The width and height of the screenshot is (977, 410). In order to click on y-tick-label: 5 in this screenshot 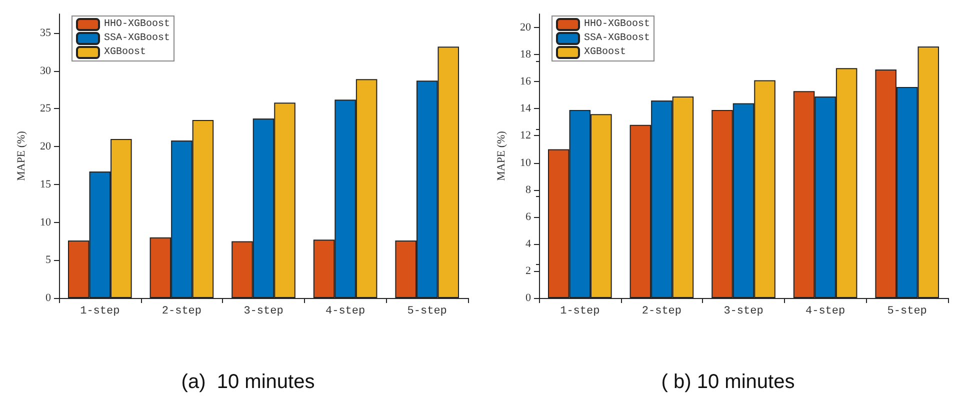, I will do `click(49, 260)`.